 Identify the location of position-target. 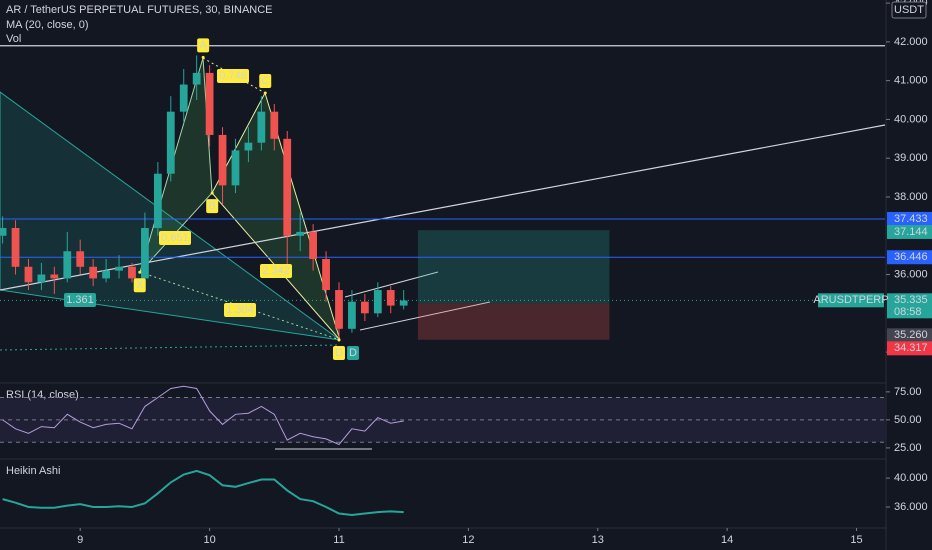
(513, 267).